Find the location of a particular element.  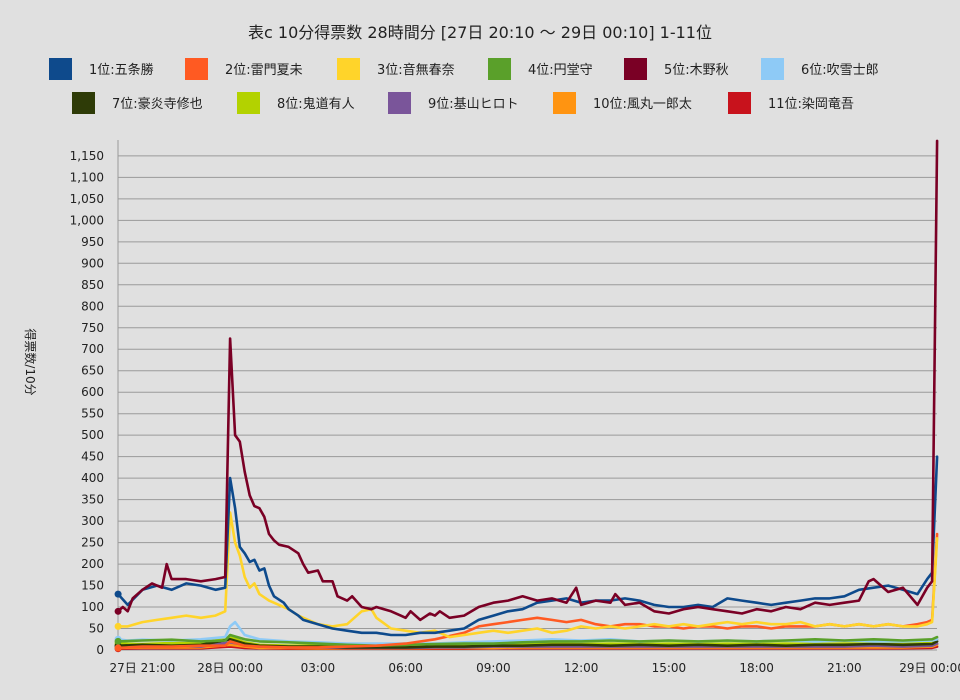

y-tick-label: 400 is located at coordinates (92, 478).